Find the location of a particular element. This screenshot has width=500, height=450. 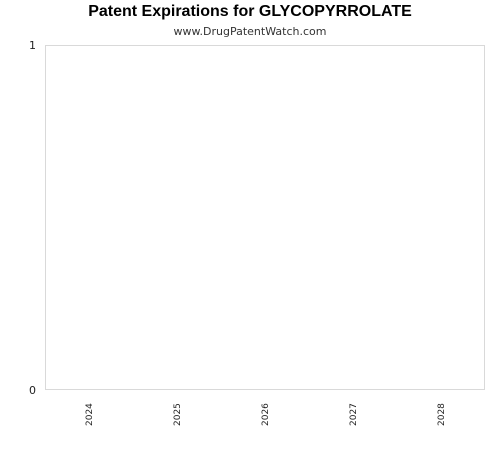

y-tick-label: 1 is located at coordinates (32, 45).